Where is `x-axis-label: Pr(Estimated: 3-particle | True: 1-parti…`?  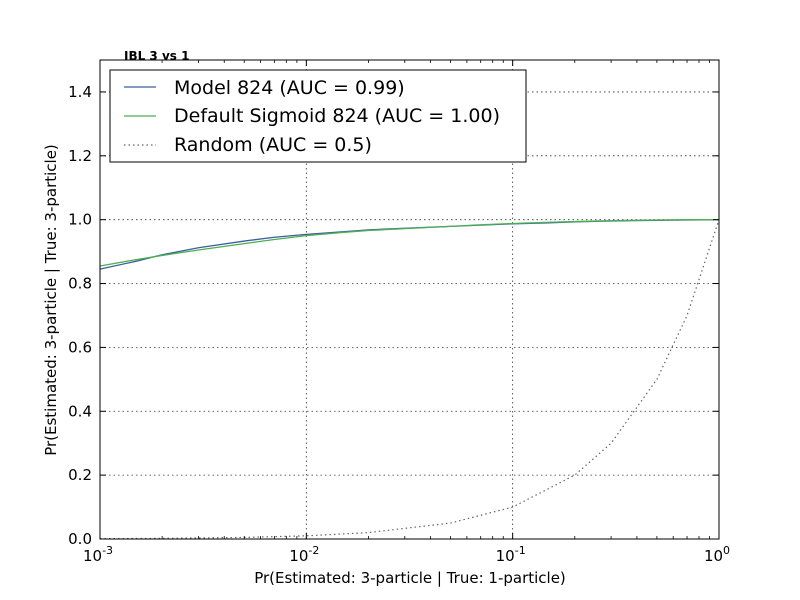 x-axis-label: Pr(Estimated: 3-particle | True: 1-parti… is located at coordinates (410, 578).